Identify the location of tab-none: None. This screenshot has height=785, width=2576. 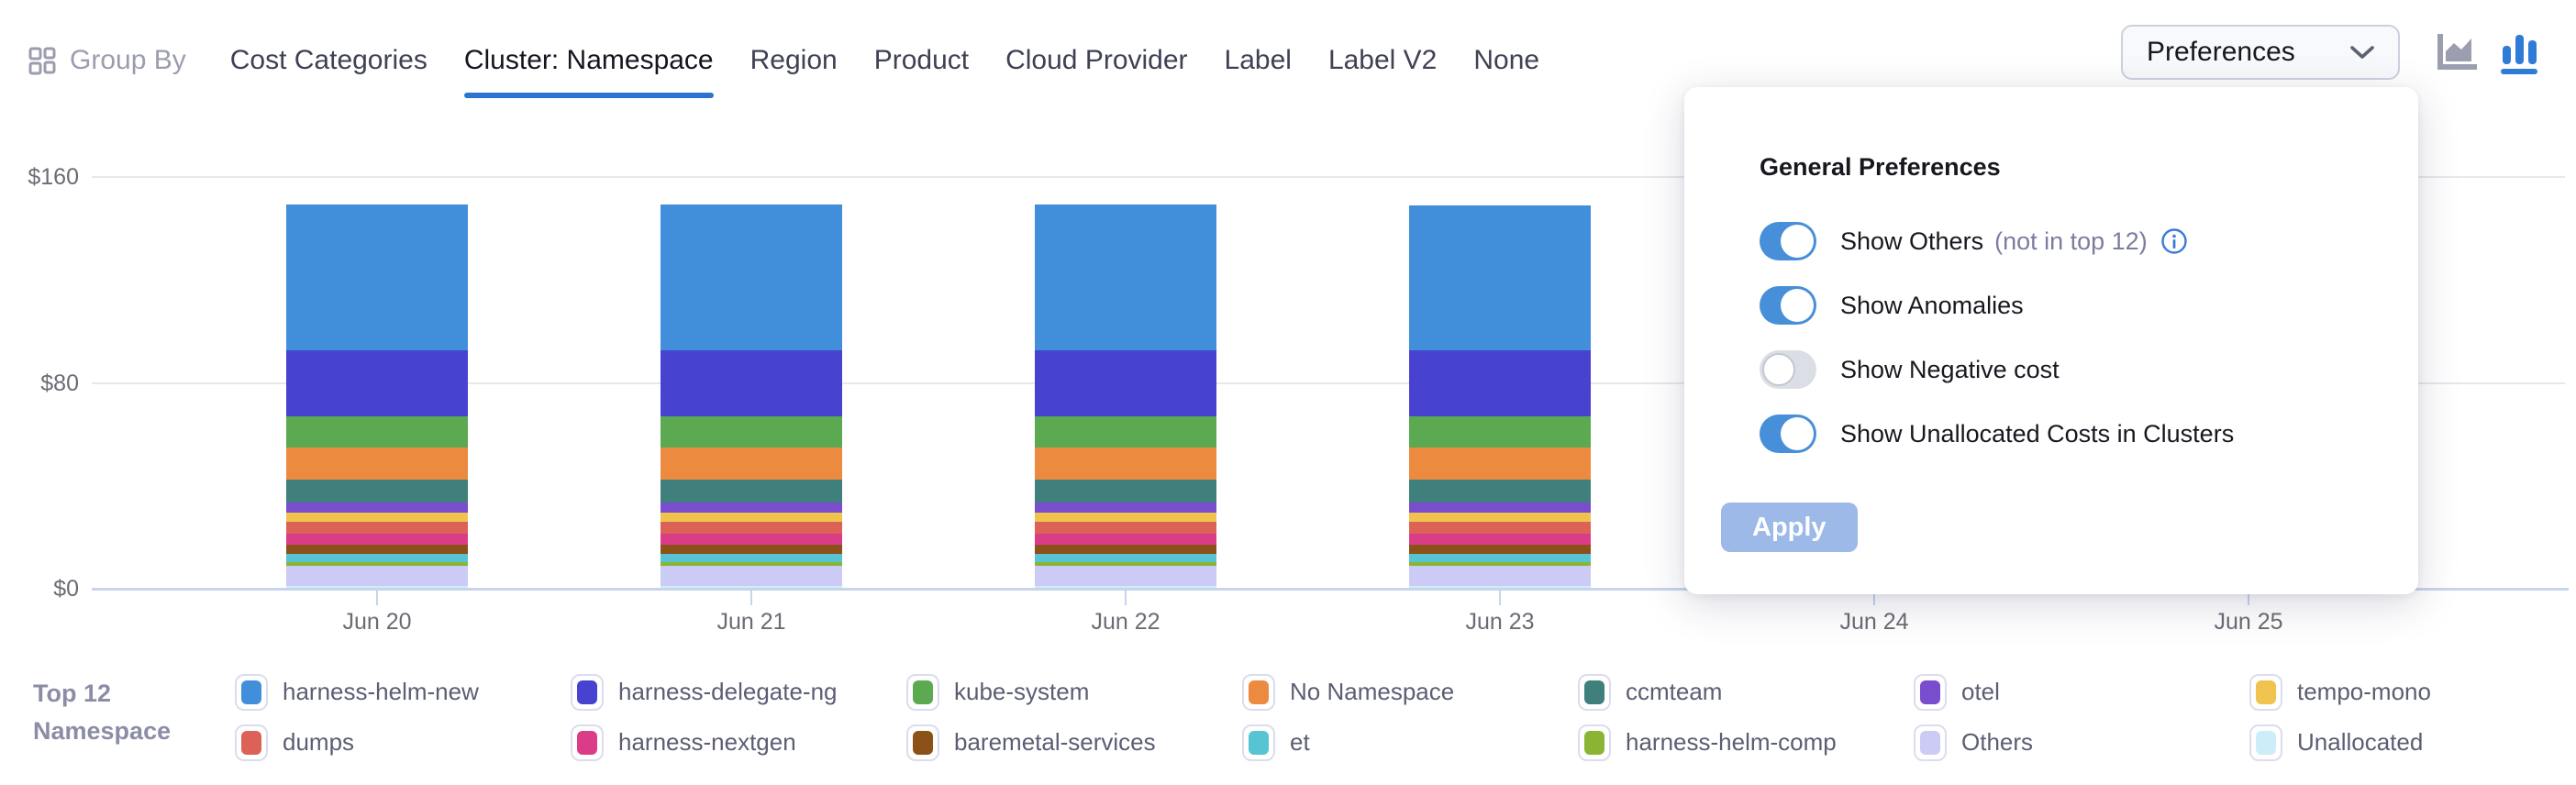
(1506, 60).